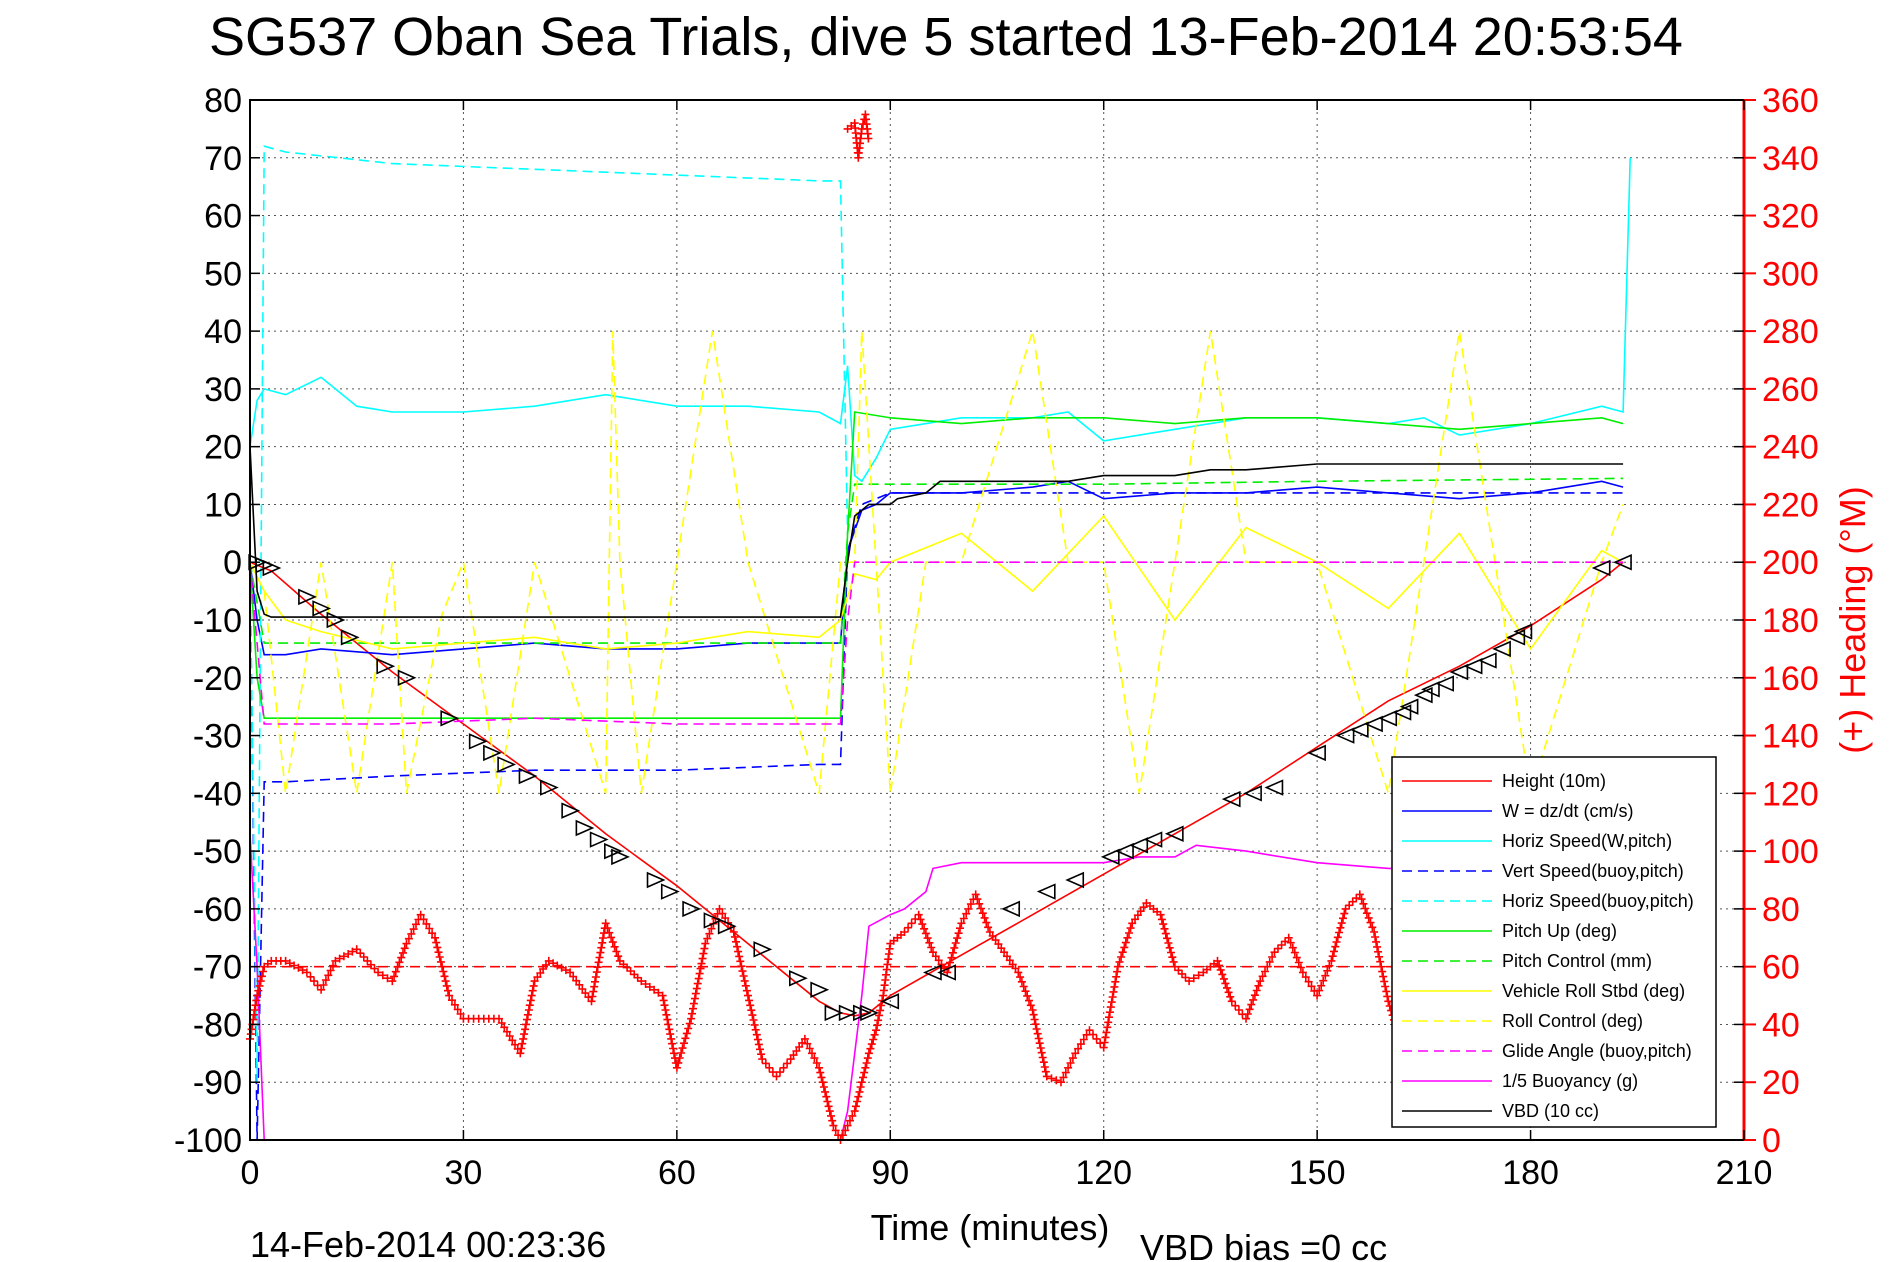 This screenshot has height=1262, width=1891. What do you see at coordinates (1598, 901) in the screenshot?
I see `legend-label: Horiz Speed(buoy,pitch)` at bounding box center [1598, 901].